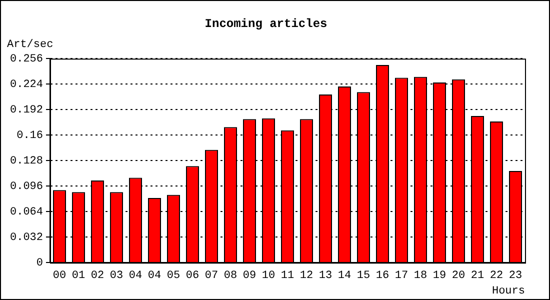 This screenshot has width=550, height=300. Describe the element at coordinates (249, 276) in the screenshot. I see `x-tick-label: 09` at that location.